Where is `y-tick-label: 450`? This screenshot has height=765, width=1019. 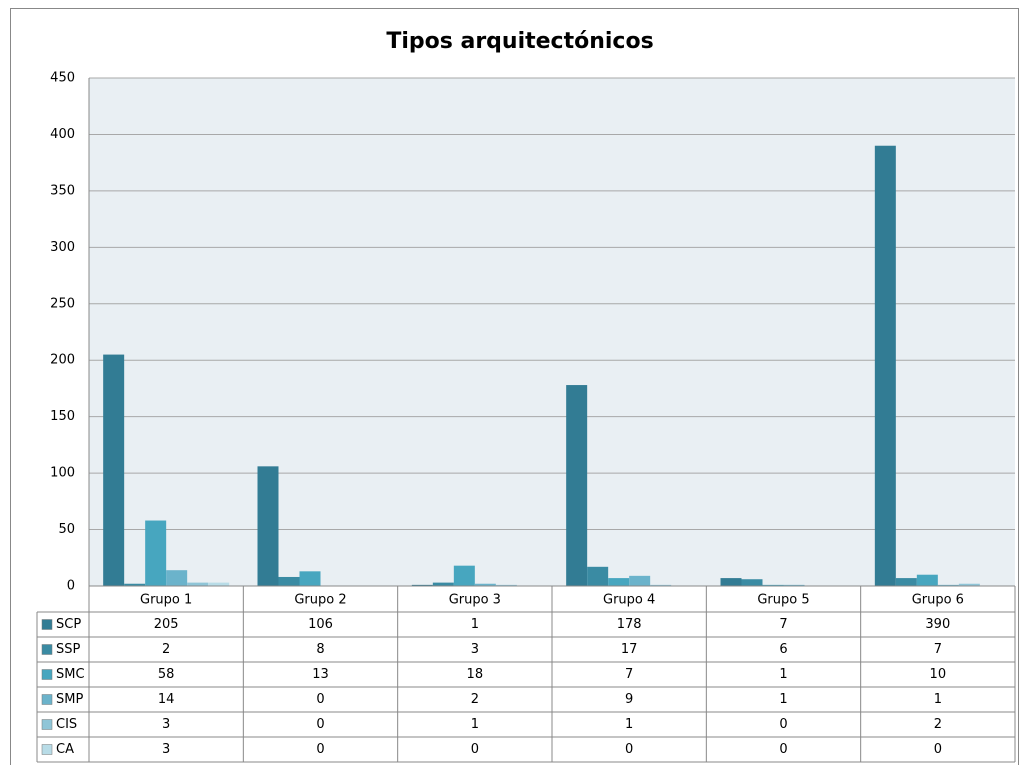
y-tick-label: 450 is located at coordinates (62, 78).